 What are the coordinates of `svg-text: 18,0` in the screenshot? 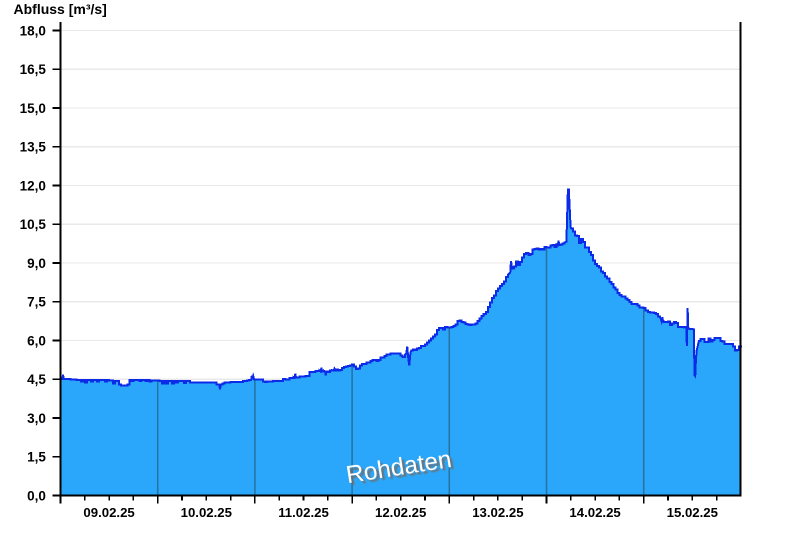 It's located at (33, 30).